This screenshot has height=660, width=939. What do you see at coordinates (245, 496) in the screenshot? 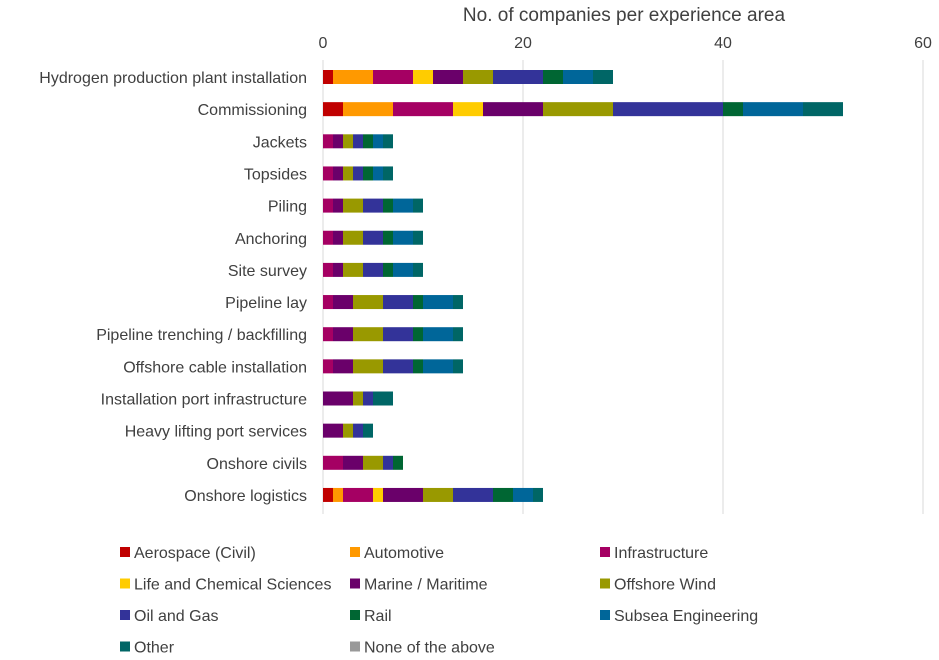
I see `category-label: Onshore logistics` at bounding box center [245, 496].